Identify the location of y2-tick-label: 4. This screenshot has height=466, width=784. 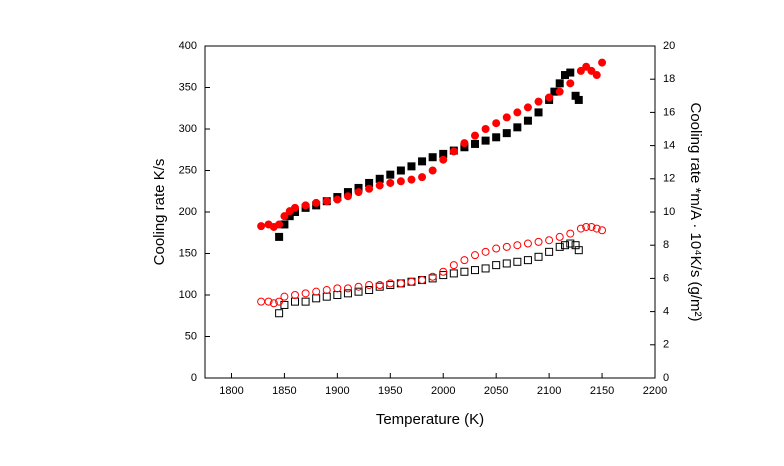
(666, 312).